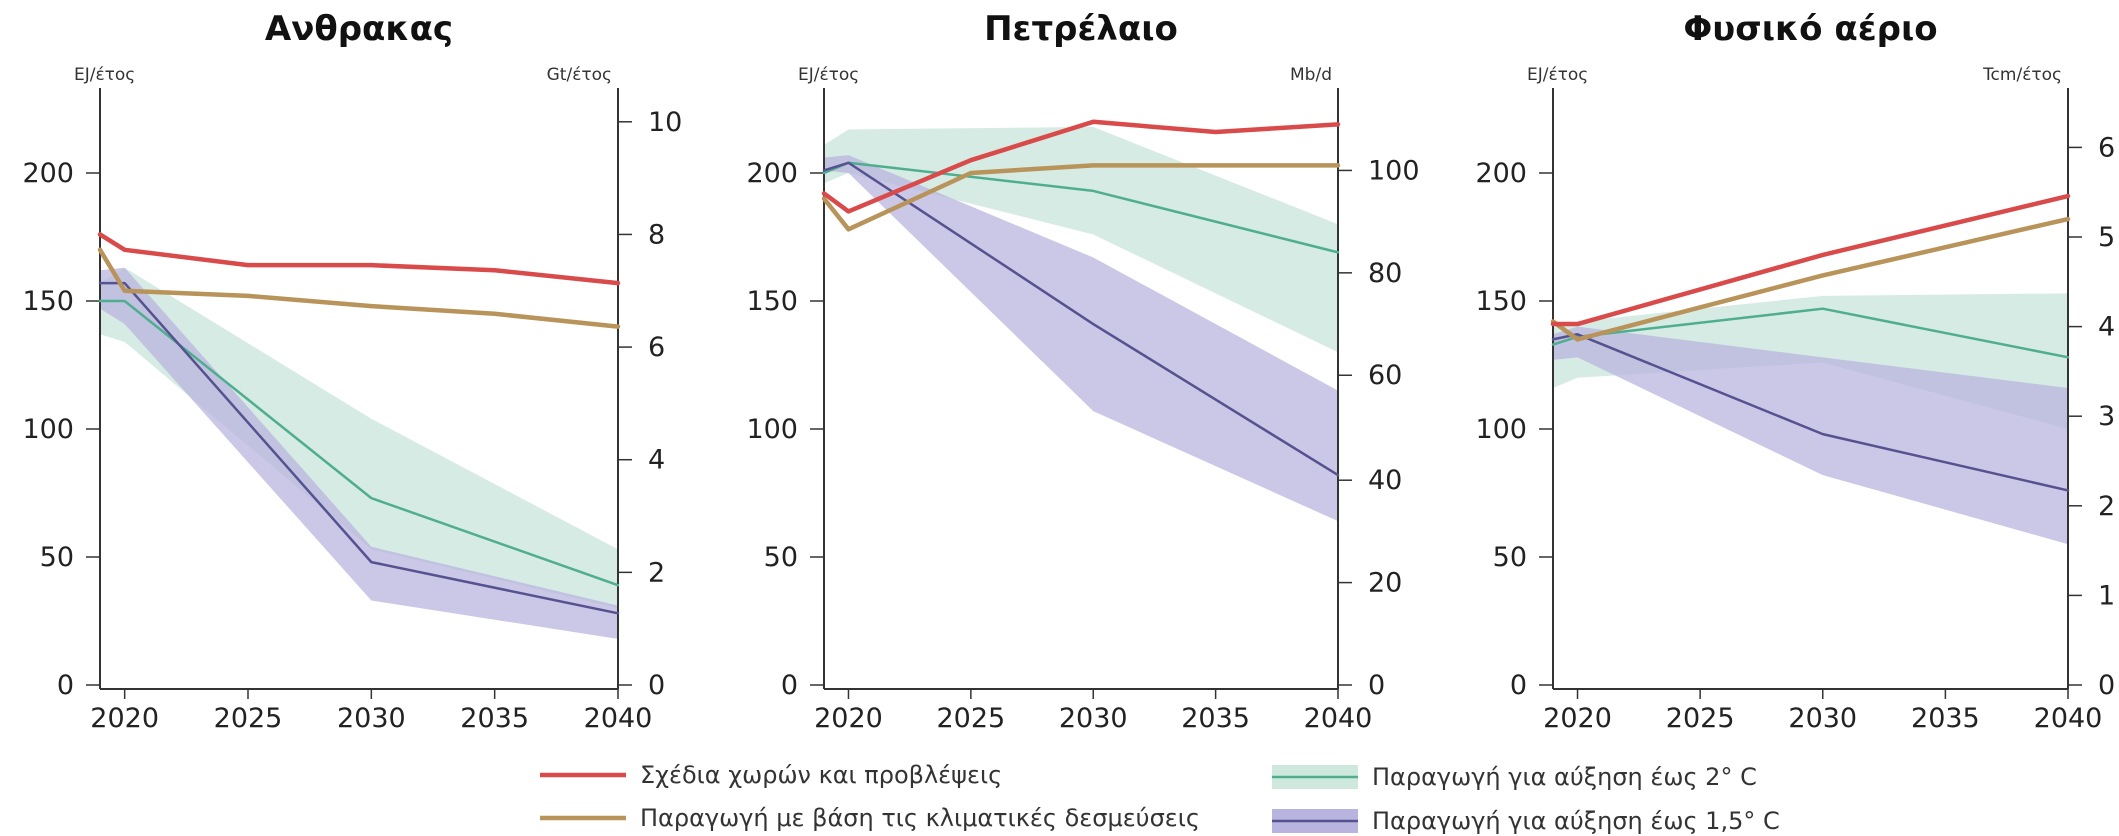 The width and height of the screenshot is (2119, 836). I want to click on y-tick-label-right: 1, so click(2106, 595).